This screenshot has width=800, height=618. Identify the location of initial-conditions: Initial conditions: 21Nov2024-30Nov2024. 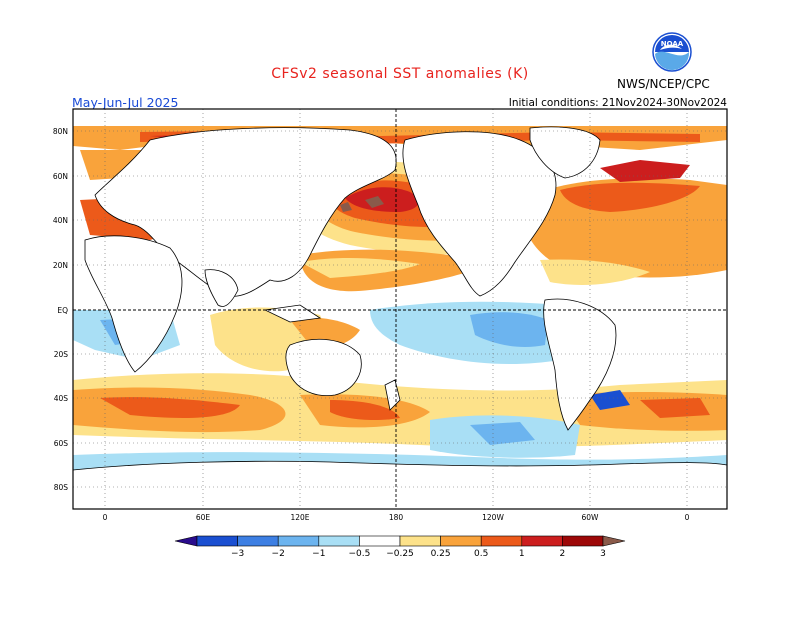
(617, 103).